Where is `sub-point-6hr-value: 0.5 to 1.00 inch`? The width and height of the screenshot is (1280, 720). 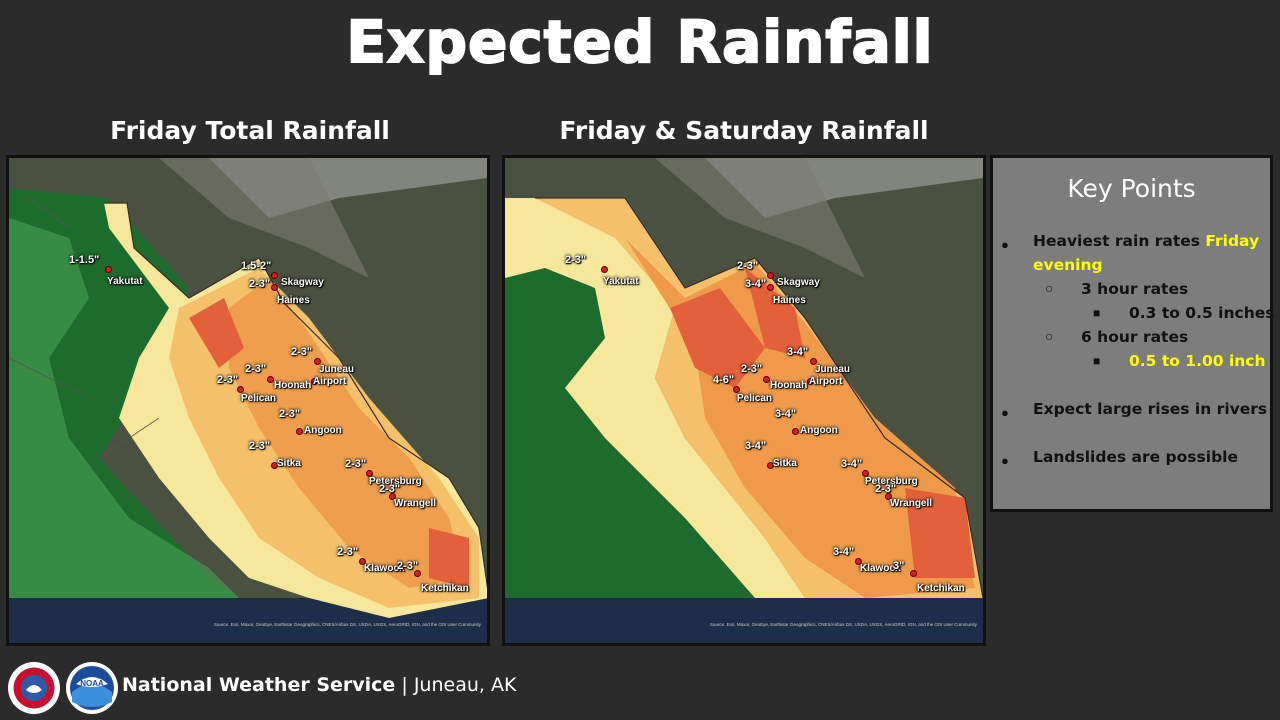
sub-point-6hr-value: 0.5 to 1.00 inch is located at coordinates (1197, 361).